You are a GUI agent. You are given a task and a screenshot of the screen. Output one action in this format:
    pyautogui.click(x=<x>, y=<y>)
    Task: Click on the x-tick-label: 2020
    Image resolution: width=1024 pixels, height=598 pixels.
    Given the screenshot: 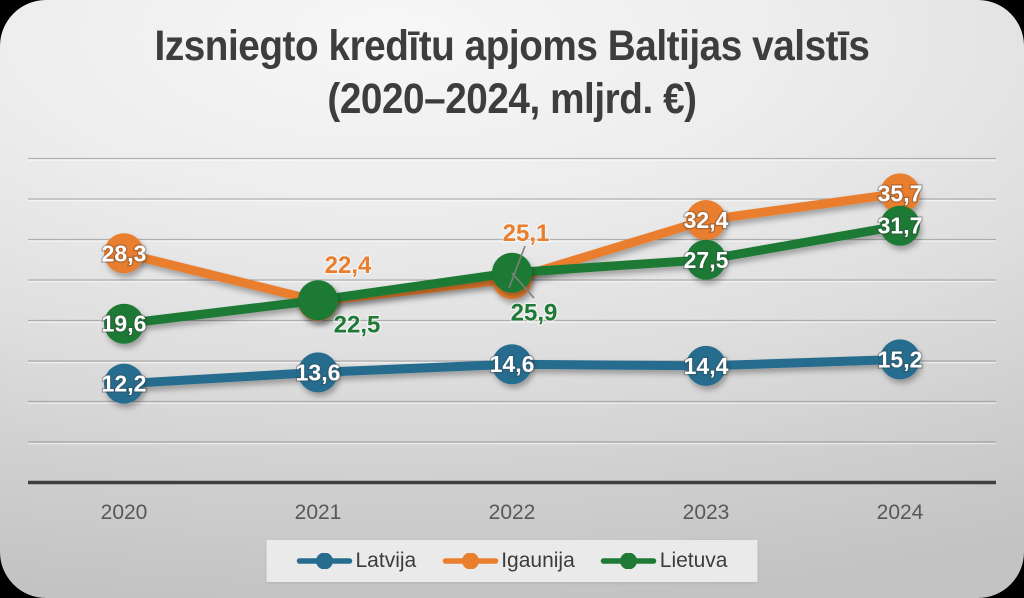 What is the action you would take?
    pyautogui.click(x=124, y=512)
    